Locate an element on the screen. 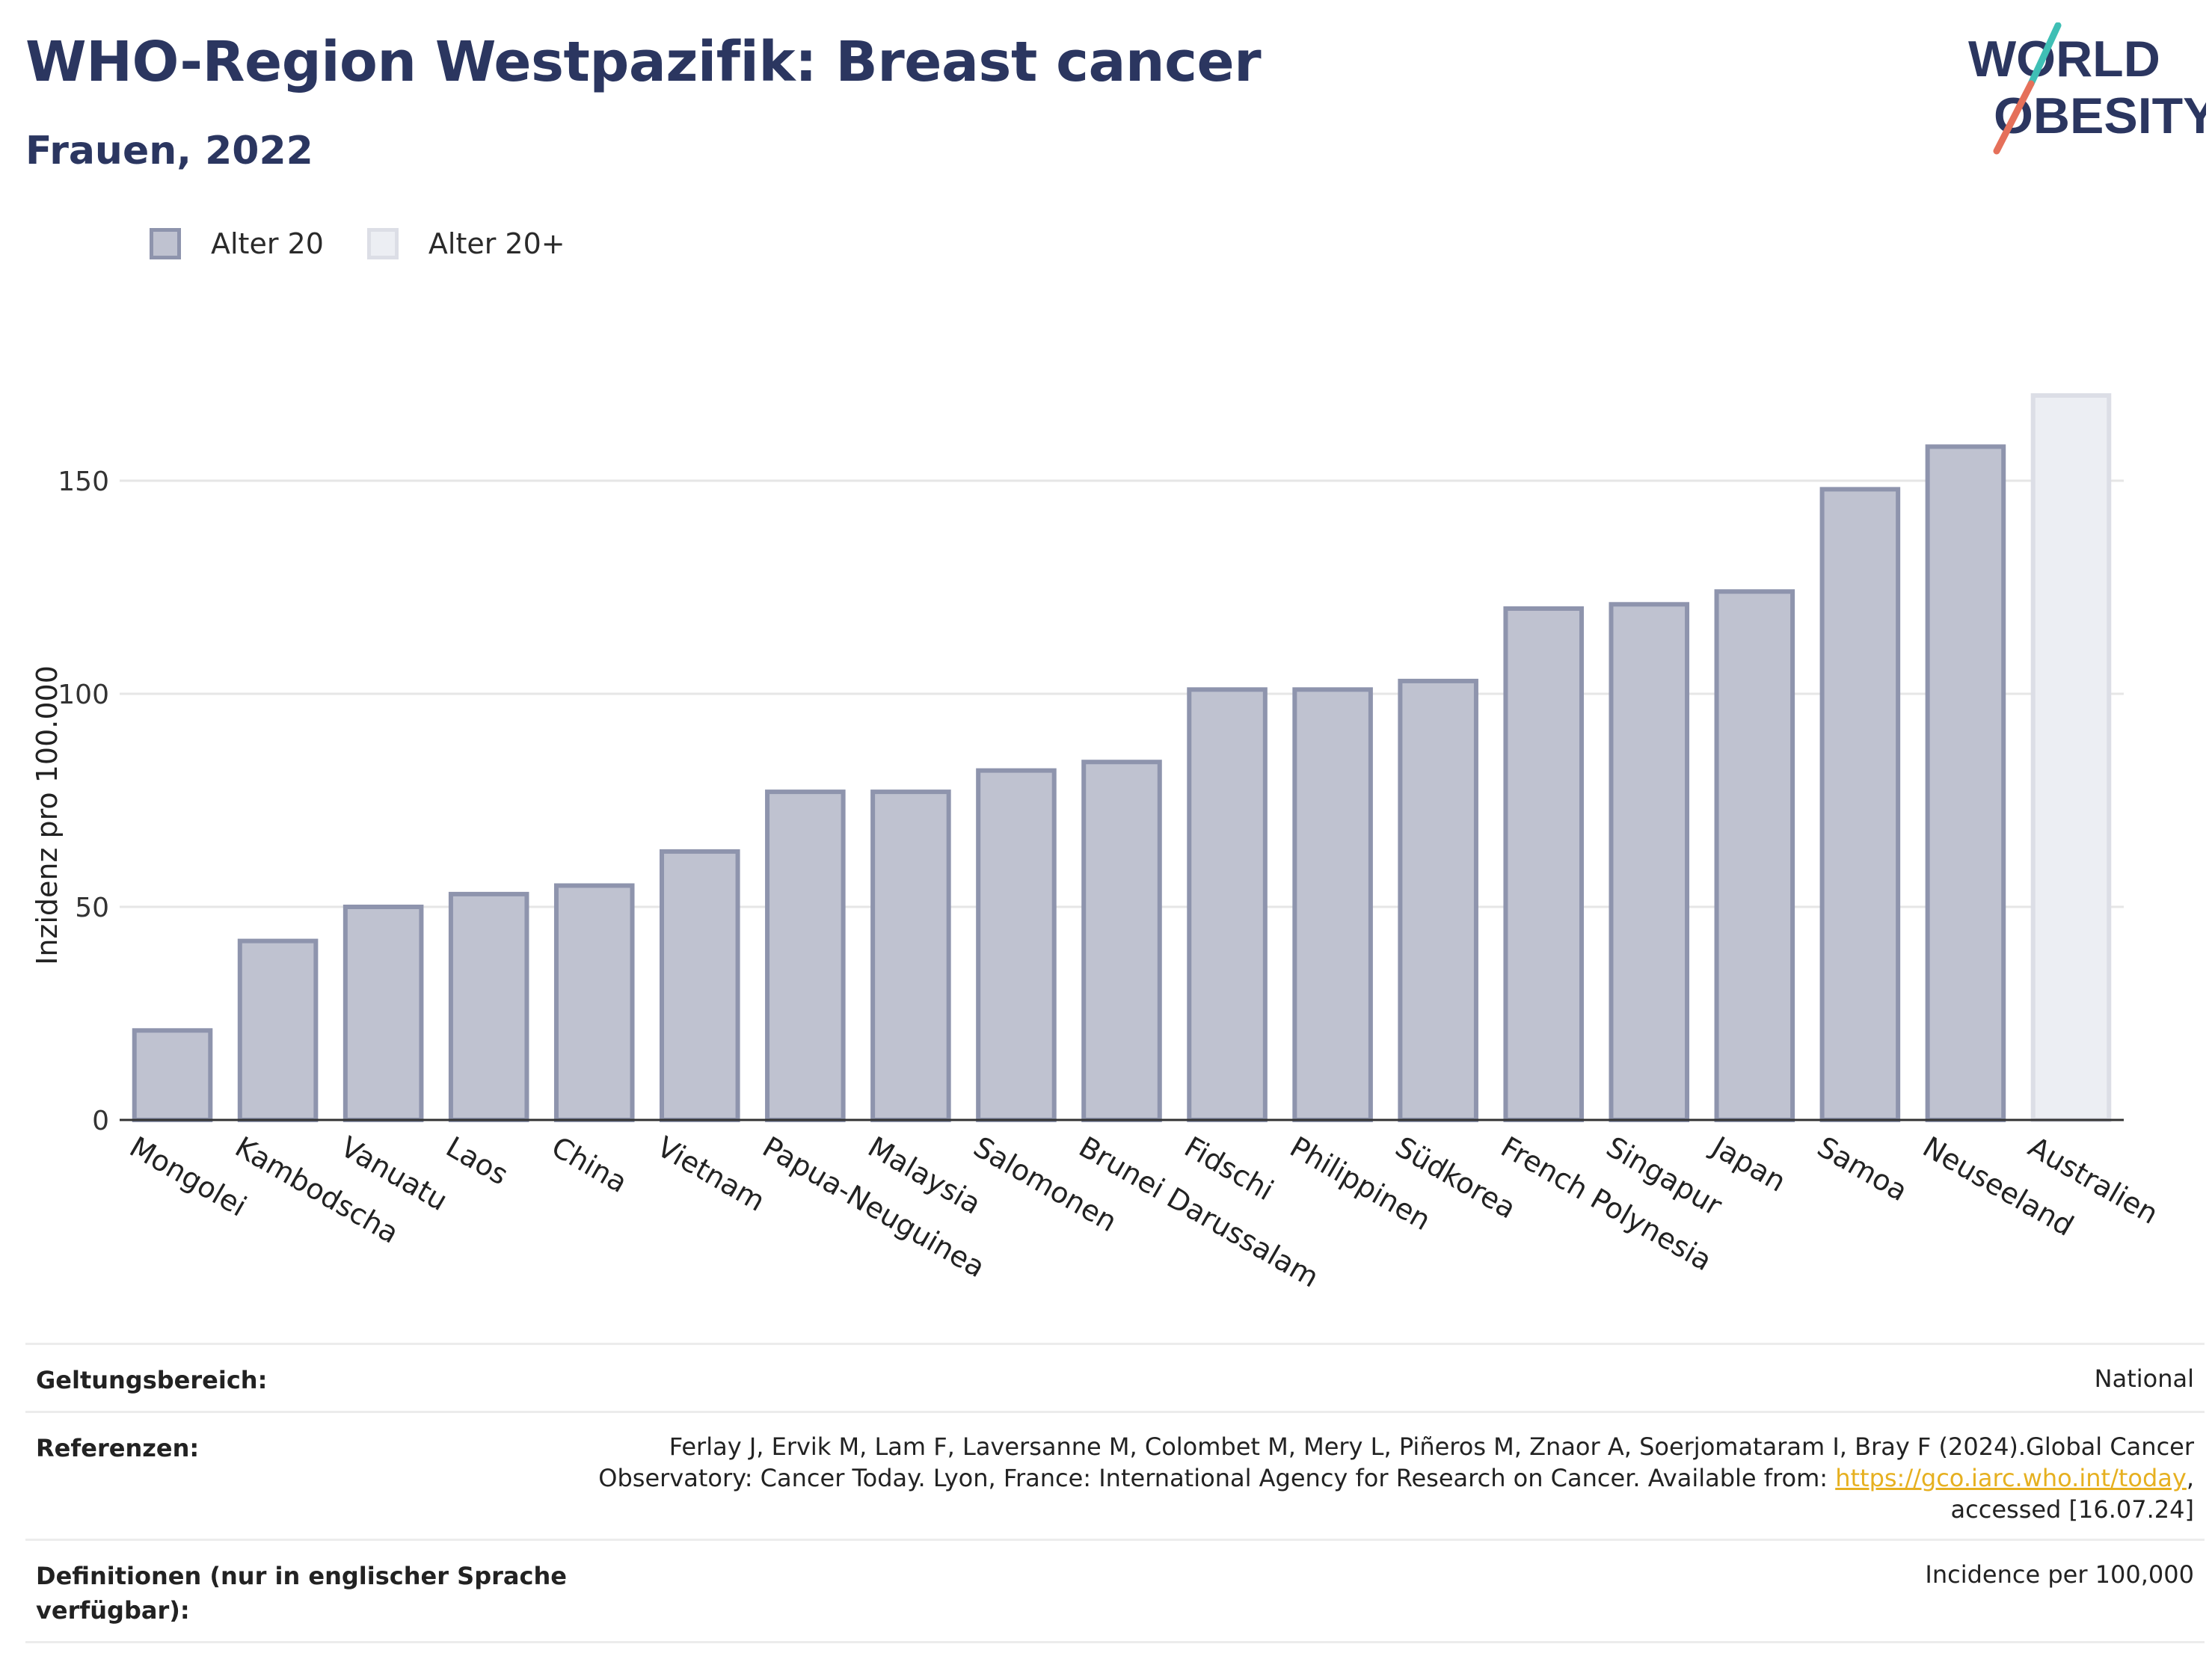  legend-item-alter-20: Alter 20 is located at coordinates (237, 243).